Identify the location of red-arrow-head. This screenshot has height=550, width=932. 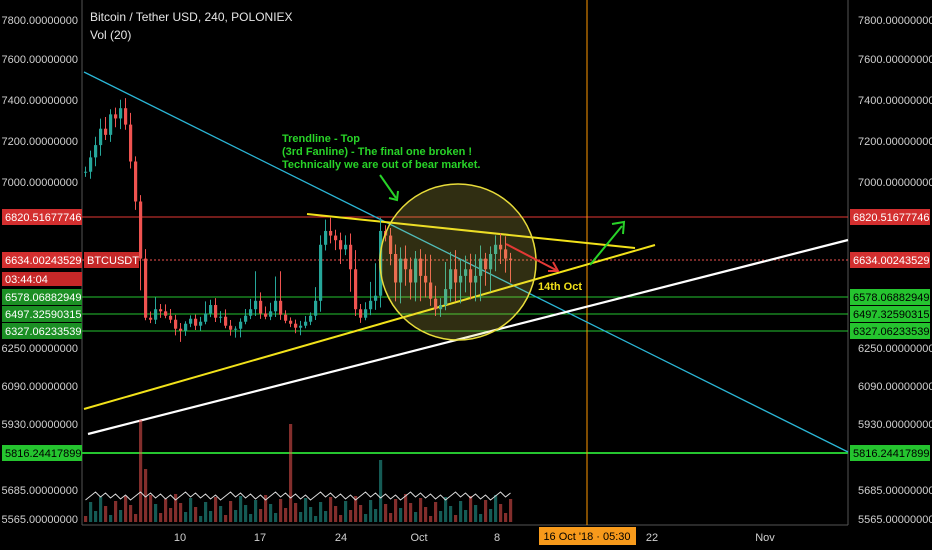
(554, 266).